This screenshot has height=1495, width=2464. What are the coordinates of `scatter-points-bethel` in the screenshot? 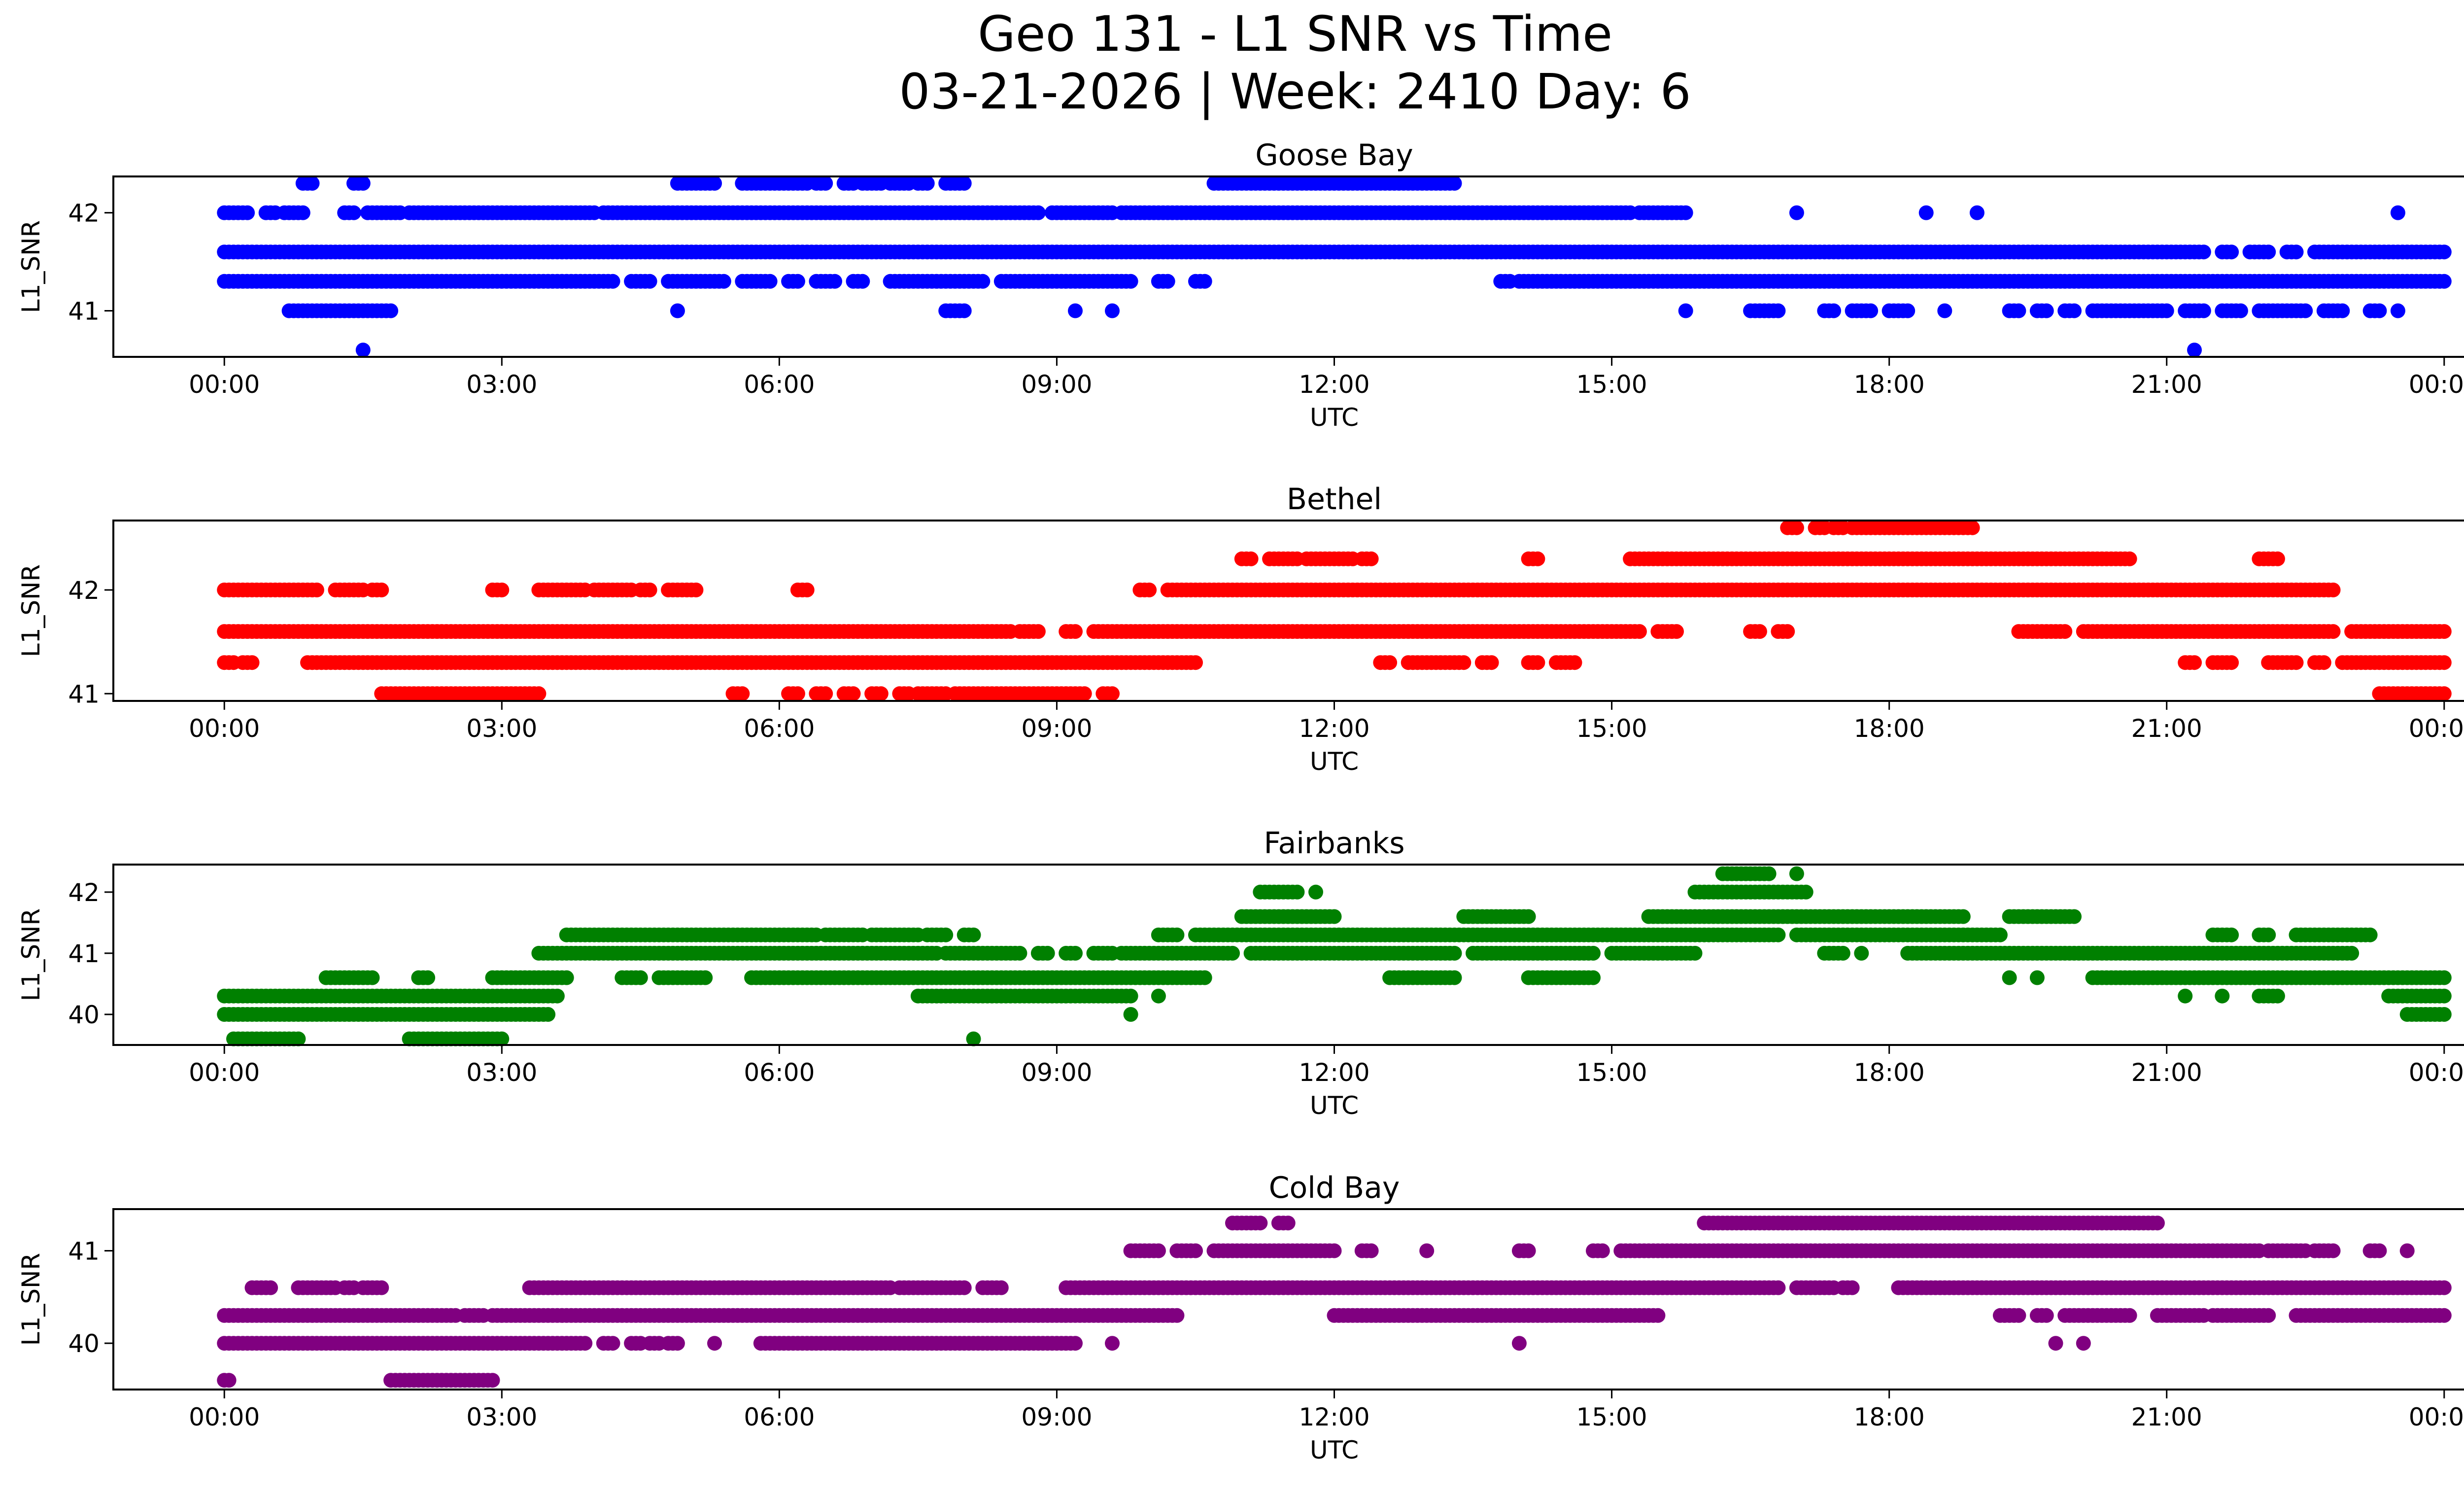 It's located at (1334, 610).